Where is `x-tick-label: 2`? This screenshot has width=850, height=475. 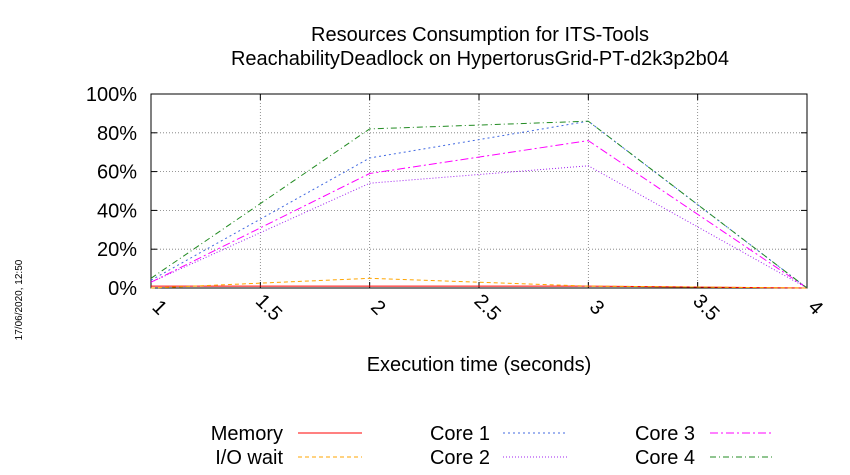
x-tick-label: 2 is located at coordinates (377, 307).